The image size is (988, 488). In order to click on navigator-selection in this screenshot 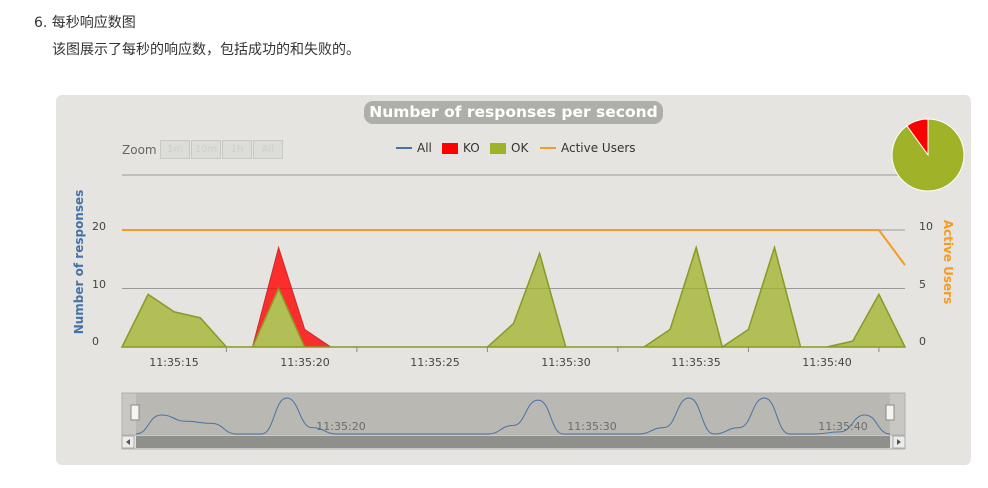, I will do `click(513, 414)`.